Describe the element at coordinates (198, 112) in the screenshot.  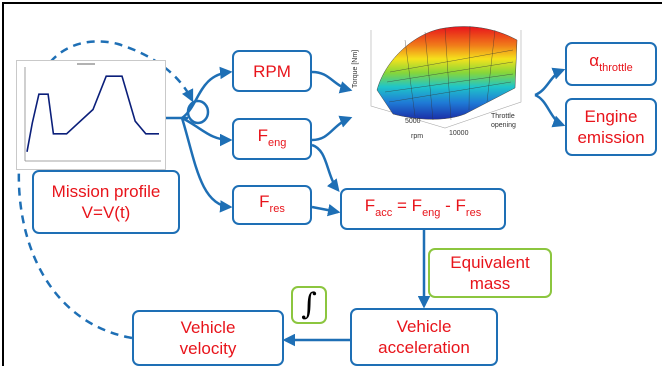
I see `junction-circle` at that location.